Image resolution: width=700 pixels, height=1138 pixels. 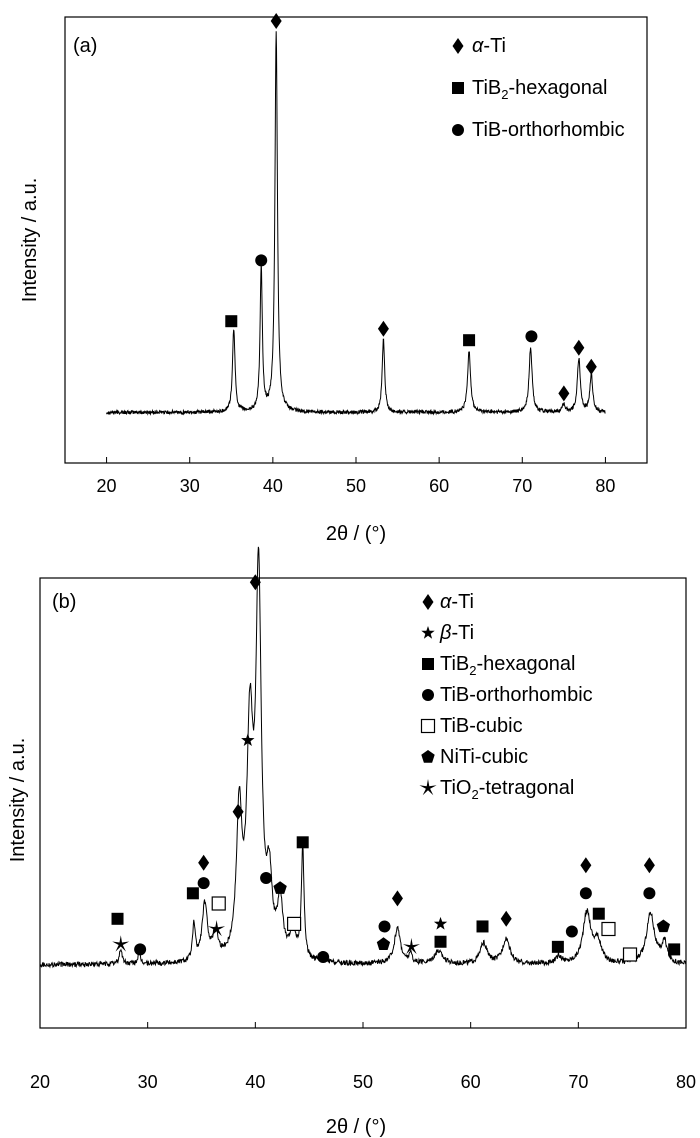 I want to click on panel-b-x-ticks: 20 30 40 50 60 70 80, so click(x=363, y=1057).